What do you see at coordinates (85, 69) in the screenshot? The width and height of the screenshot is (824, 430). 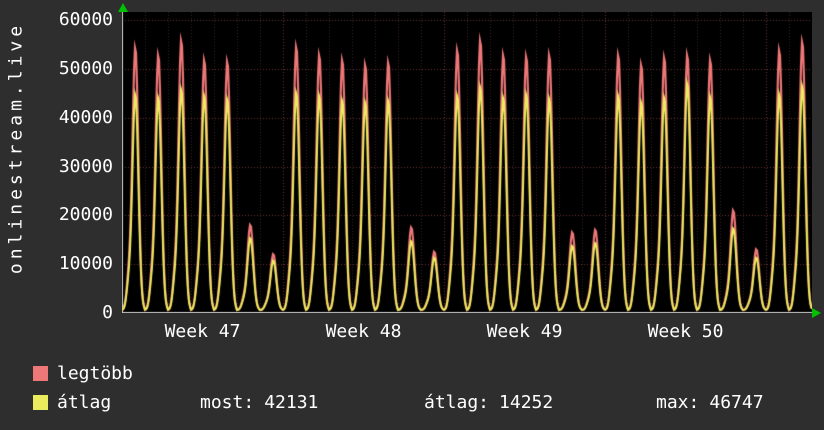 I see `y-tick-label: 50000` at bounding box center [85, 69].